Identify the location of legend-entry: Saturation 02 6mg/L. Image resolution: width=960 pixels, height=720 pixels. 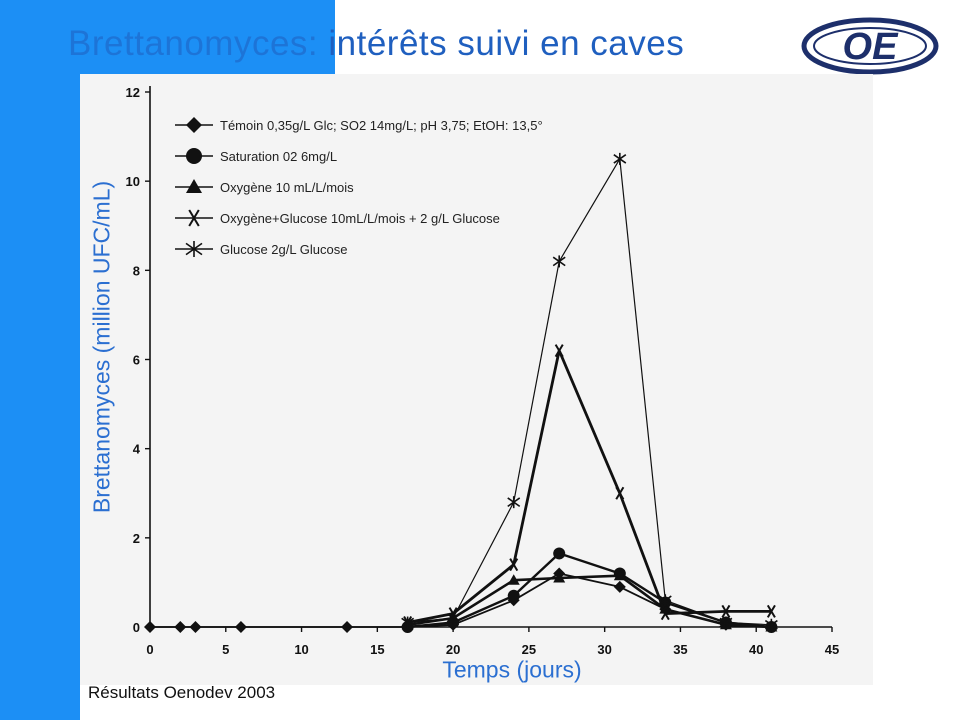
(256, 156).